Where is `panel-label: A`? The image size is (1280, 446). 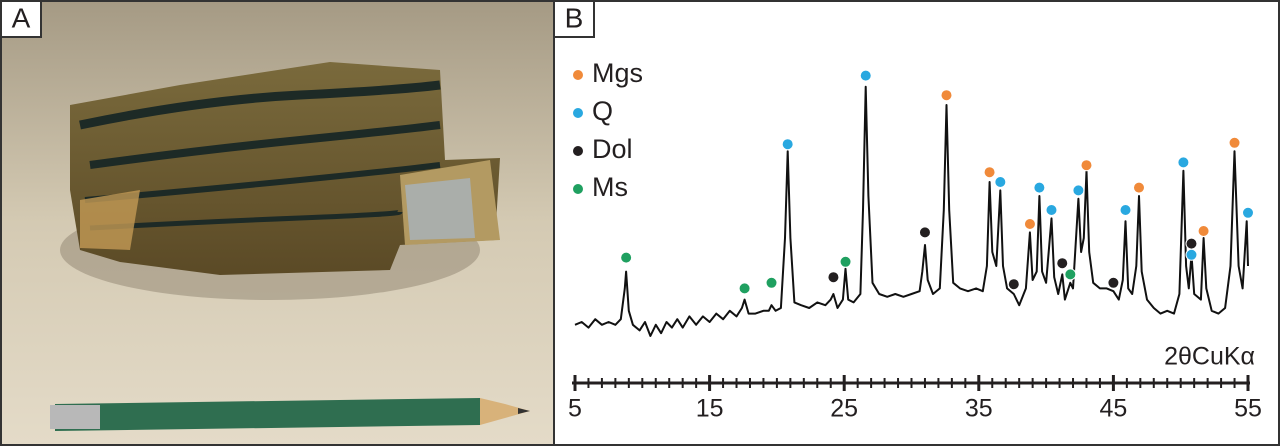
panel-label: A is located at coordinates (21, 17).